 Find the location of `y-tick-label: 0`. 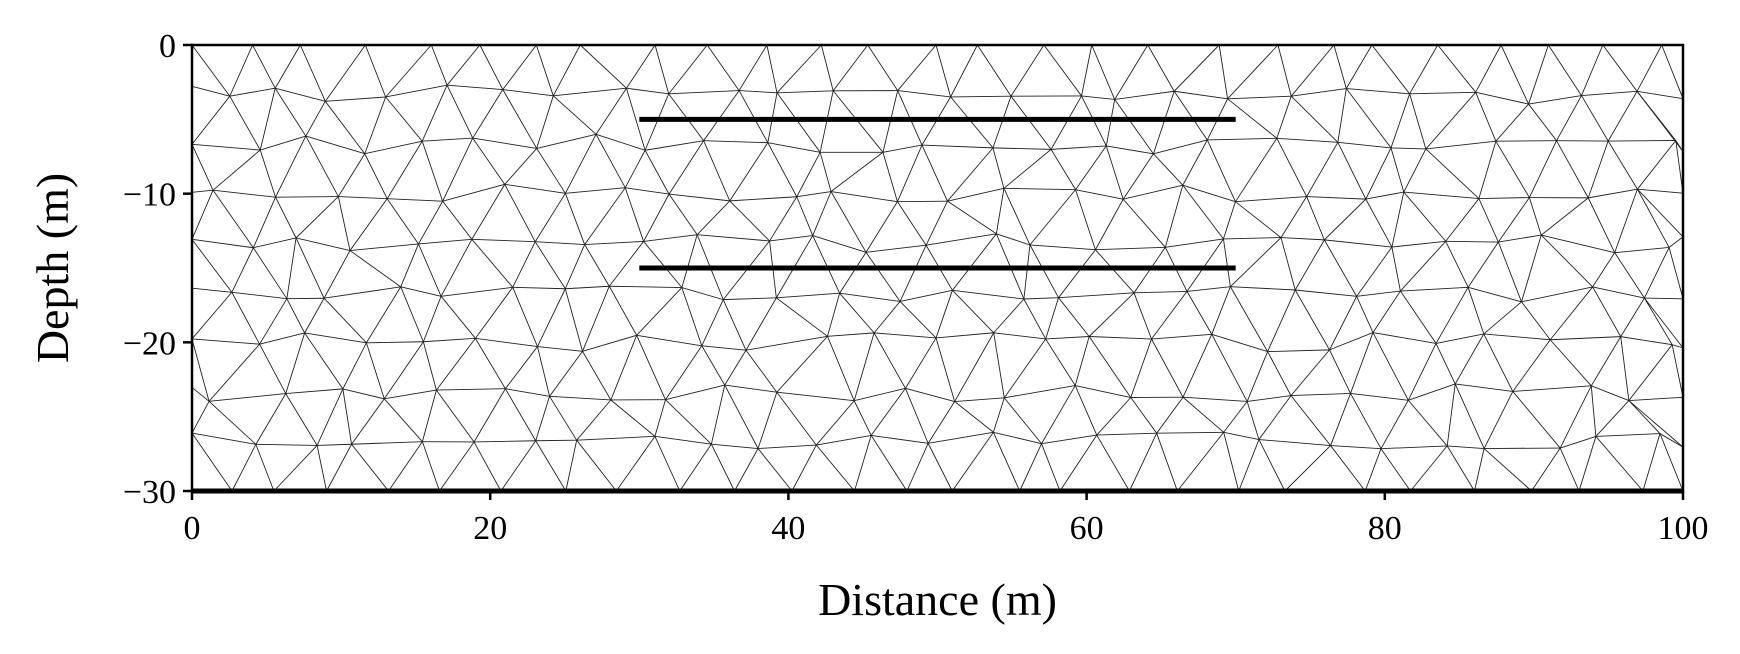

y-tick-label: 0 is located at coordinates (167, 46).